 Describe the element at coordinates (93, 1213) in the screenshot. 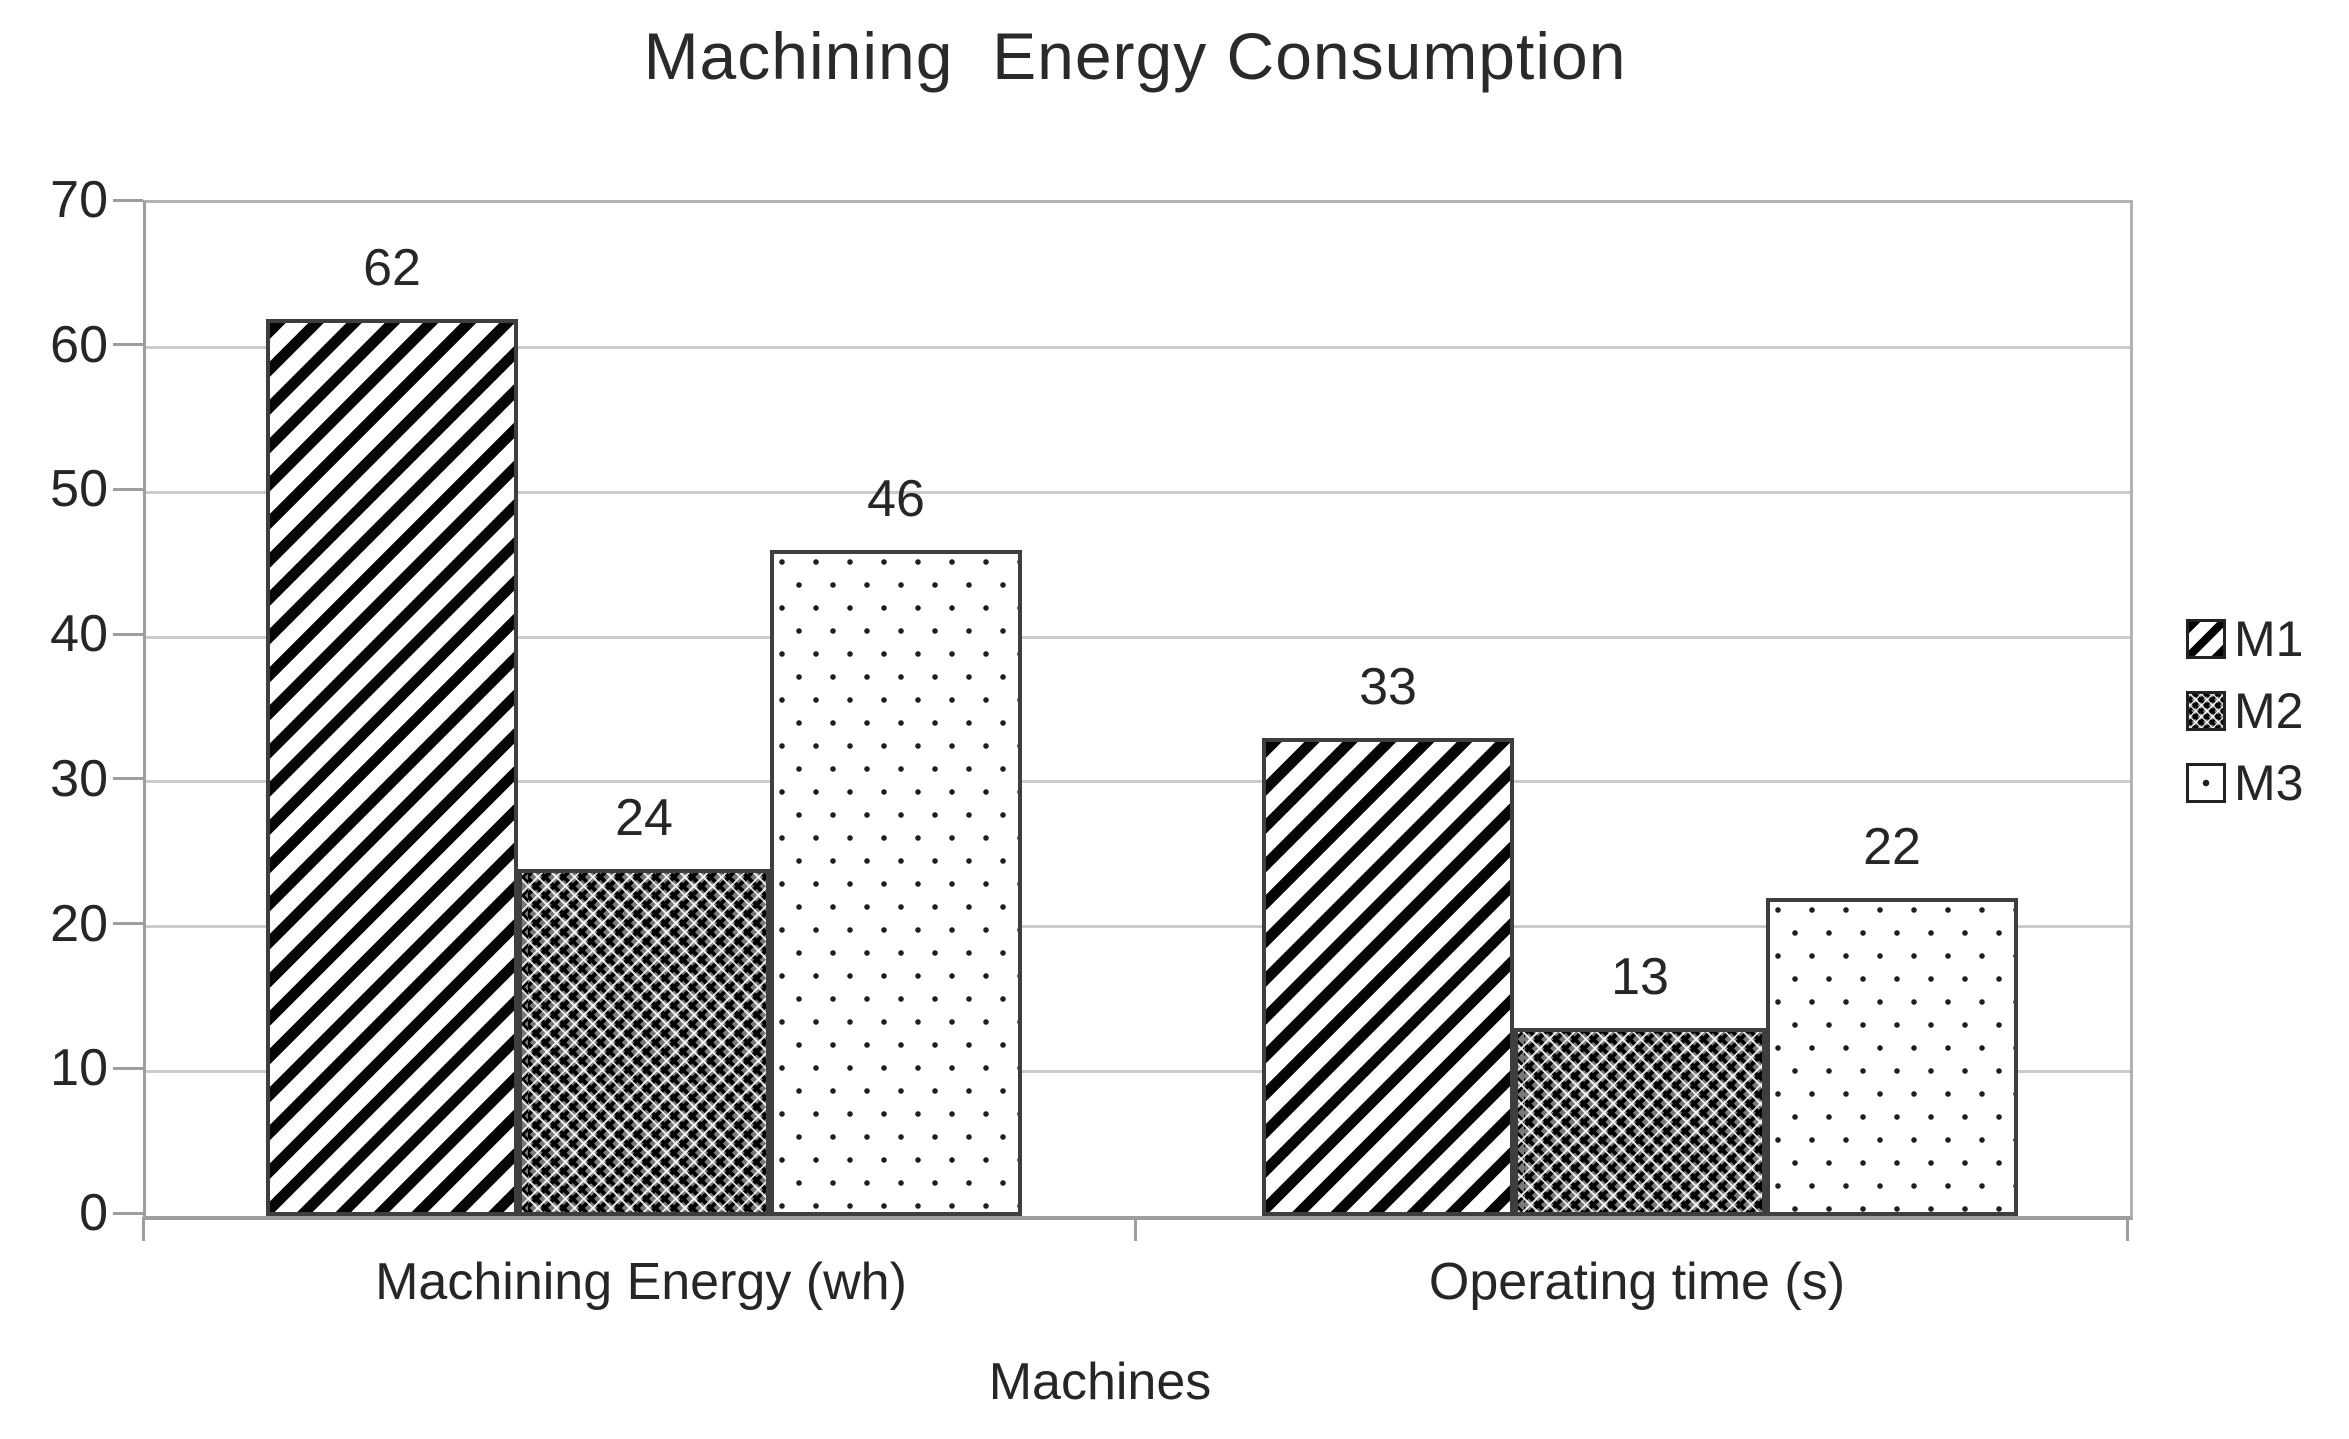

I see `y-axis-tick-label-0: 0` at that location.